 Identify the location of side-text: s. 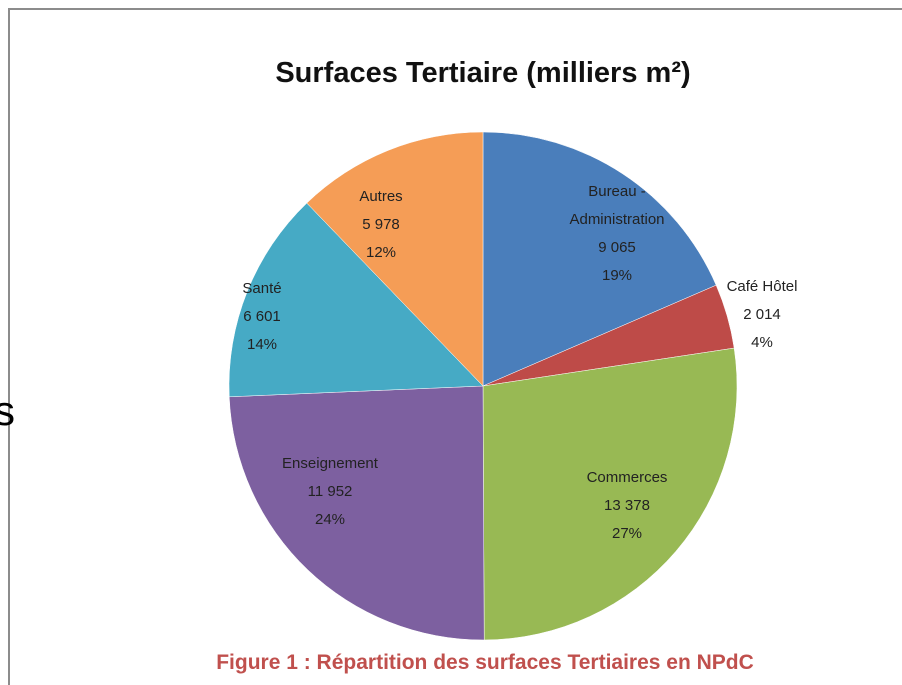
(7, 410).